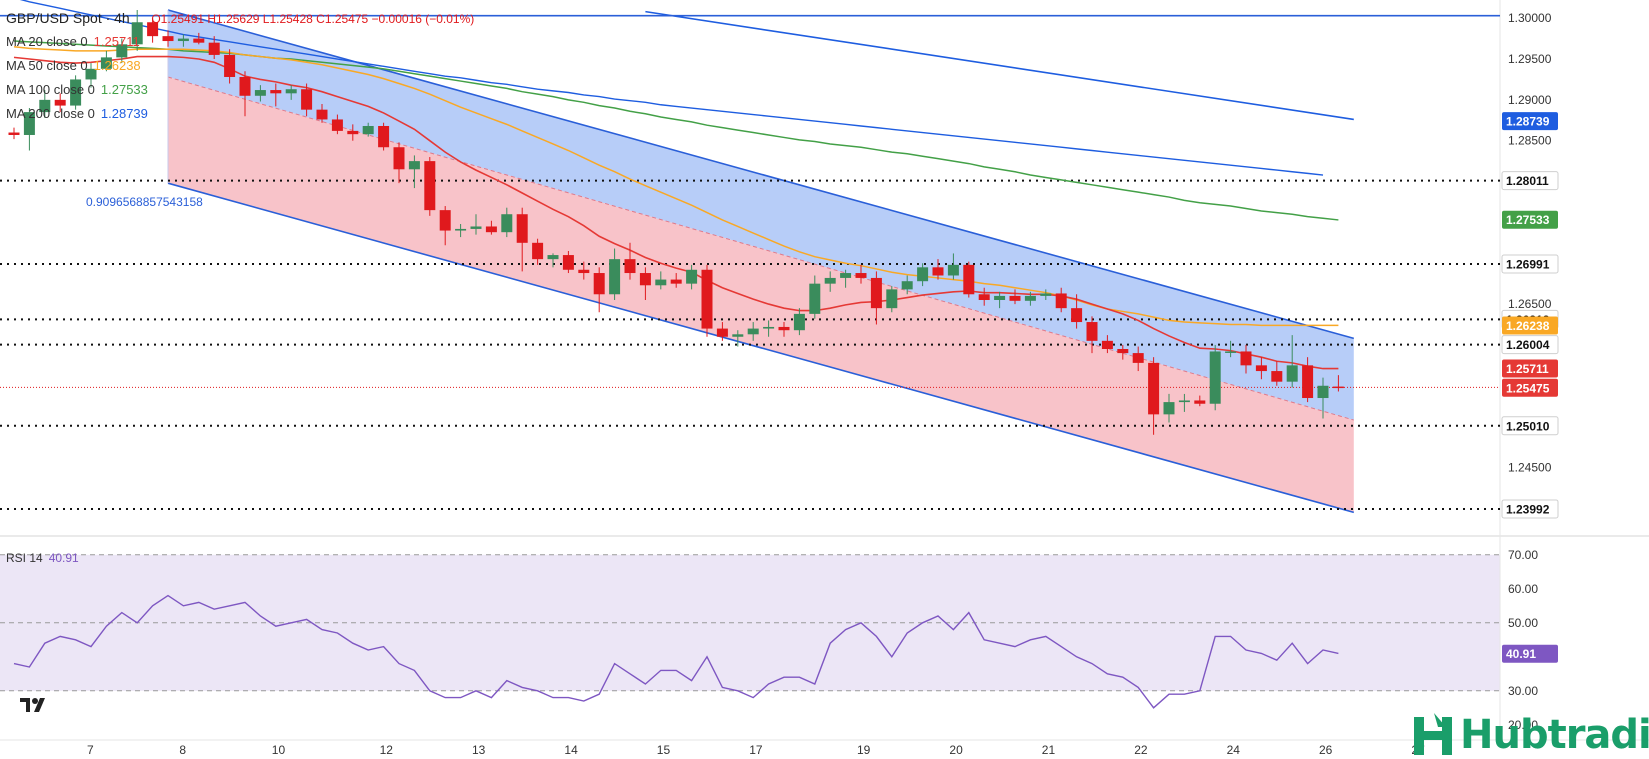 The image size is (1649, 759). Describe the element at coordinates (1530, 100) in the screenshot. I see `price-tick-2: 1.29000` at that location.